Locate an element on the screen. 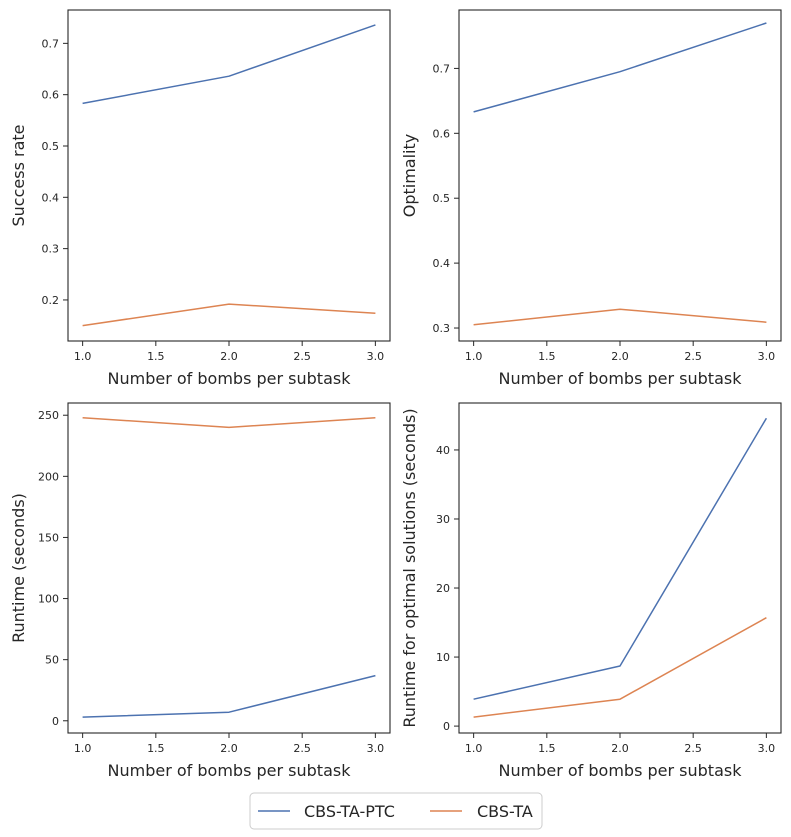 This screenshot has width=791, height=837. legend-frame is located at coordinates (396, 811).